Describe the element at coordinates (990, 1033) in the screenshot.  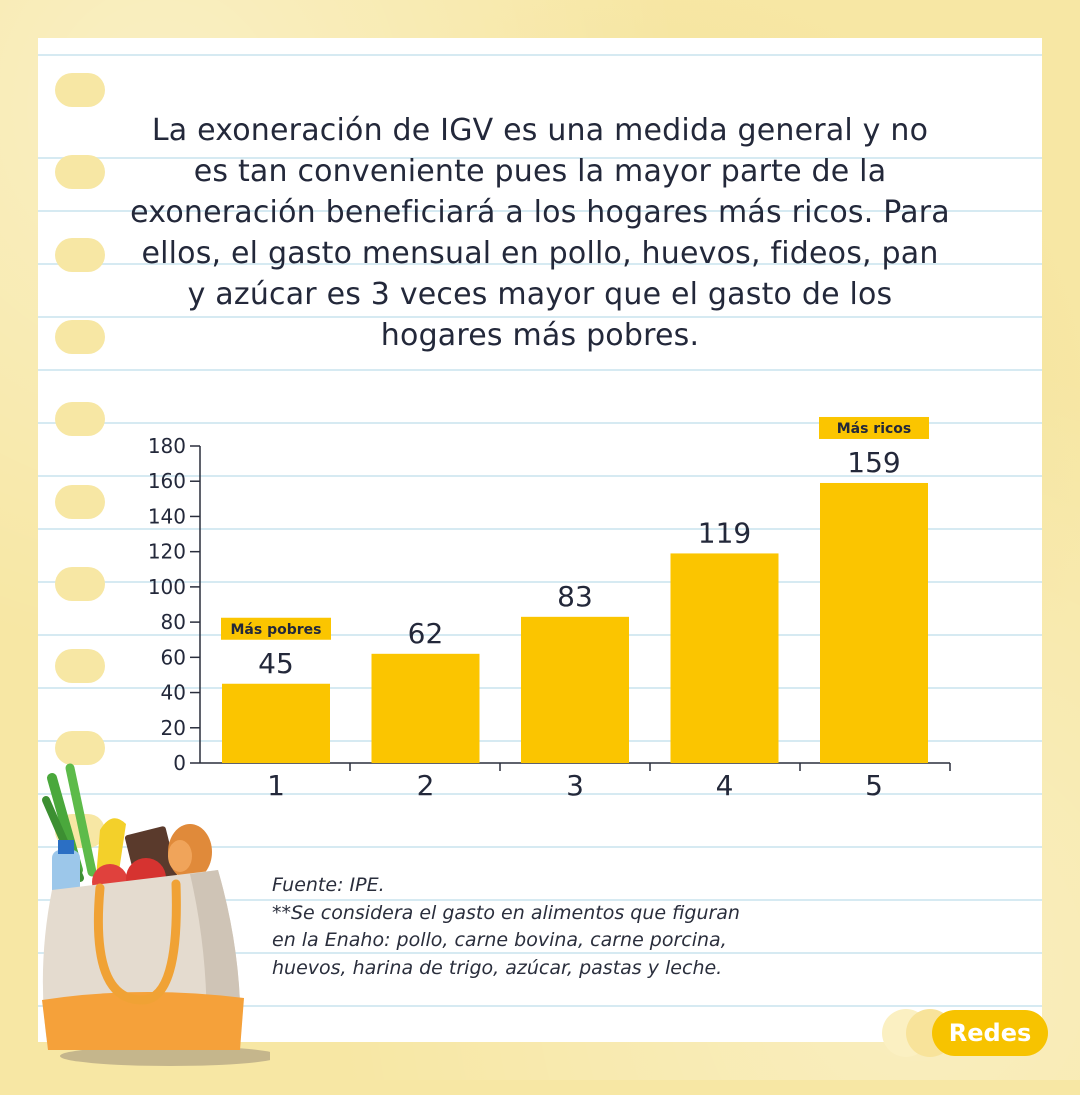
I see `brand-label: Redes` at that location.